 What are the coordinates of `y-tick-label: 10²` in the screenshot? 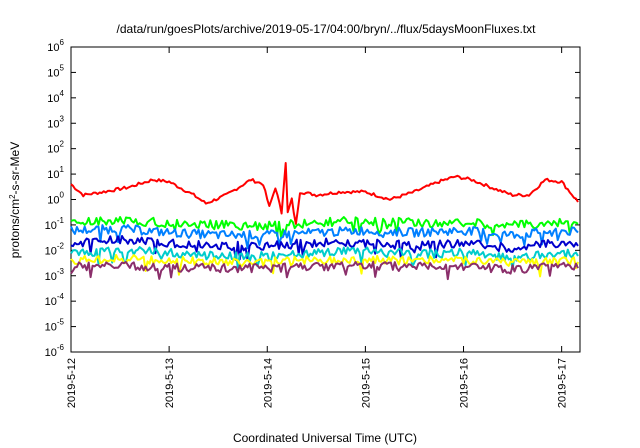 It's located at (55, 148).